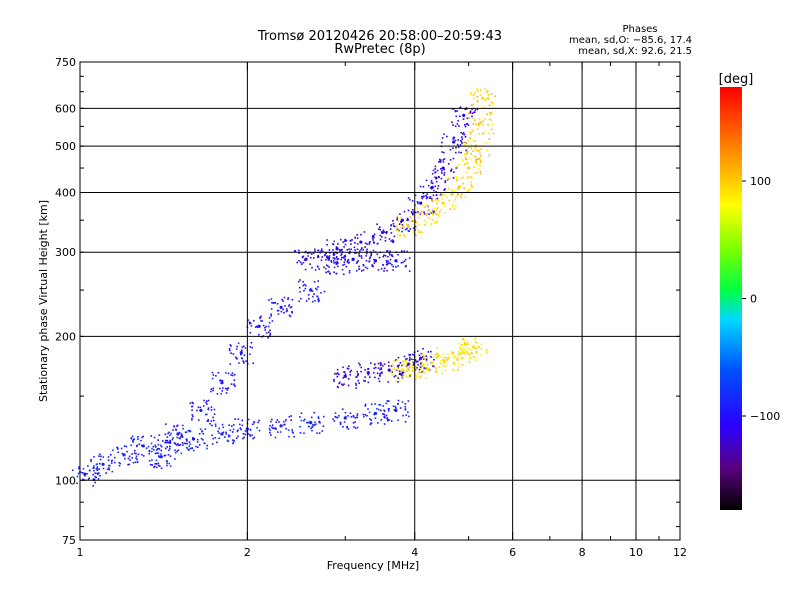 This screenshot has height=600, width=800. I want to click on trace, so click(401, 183).